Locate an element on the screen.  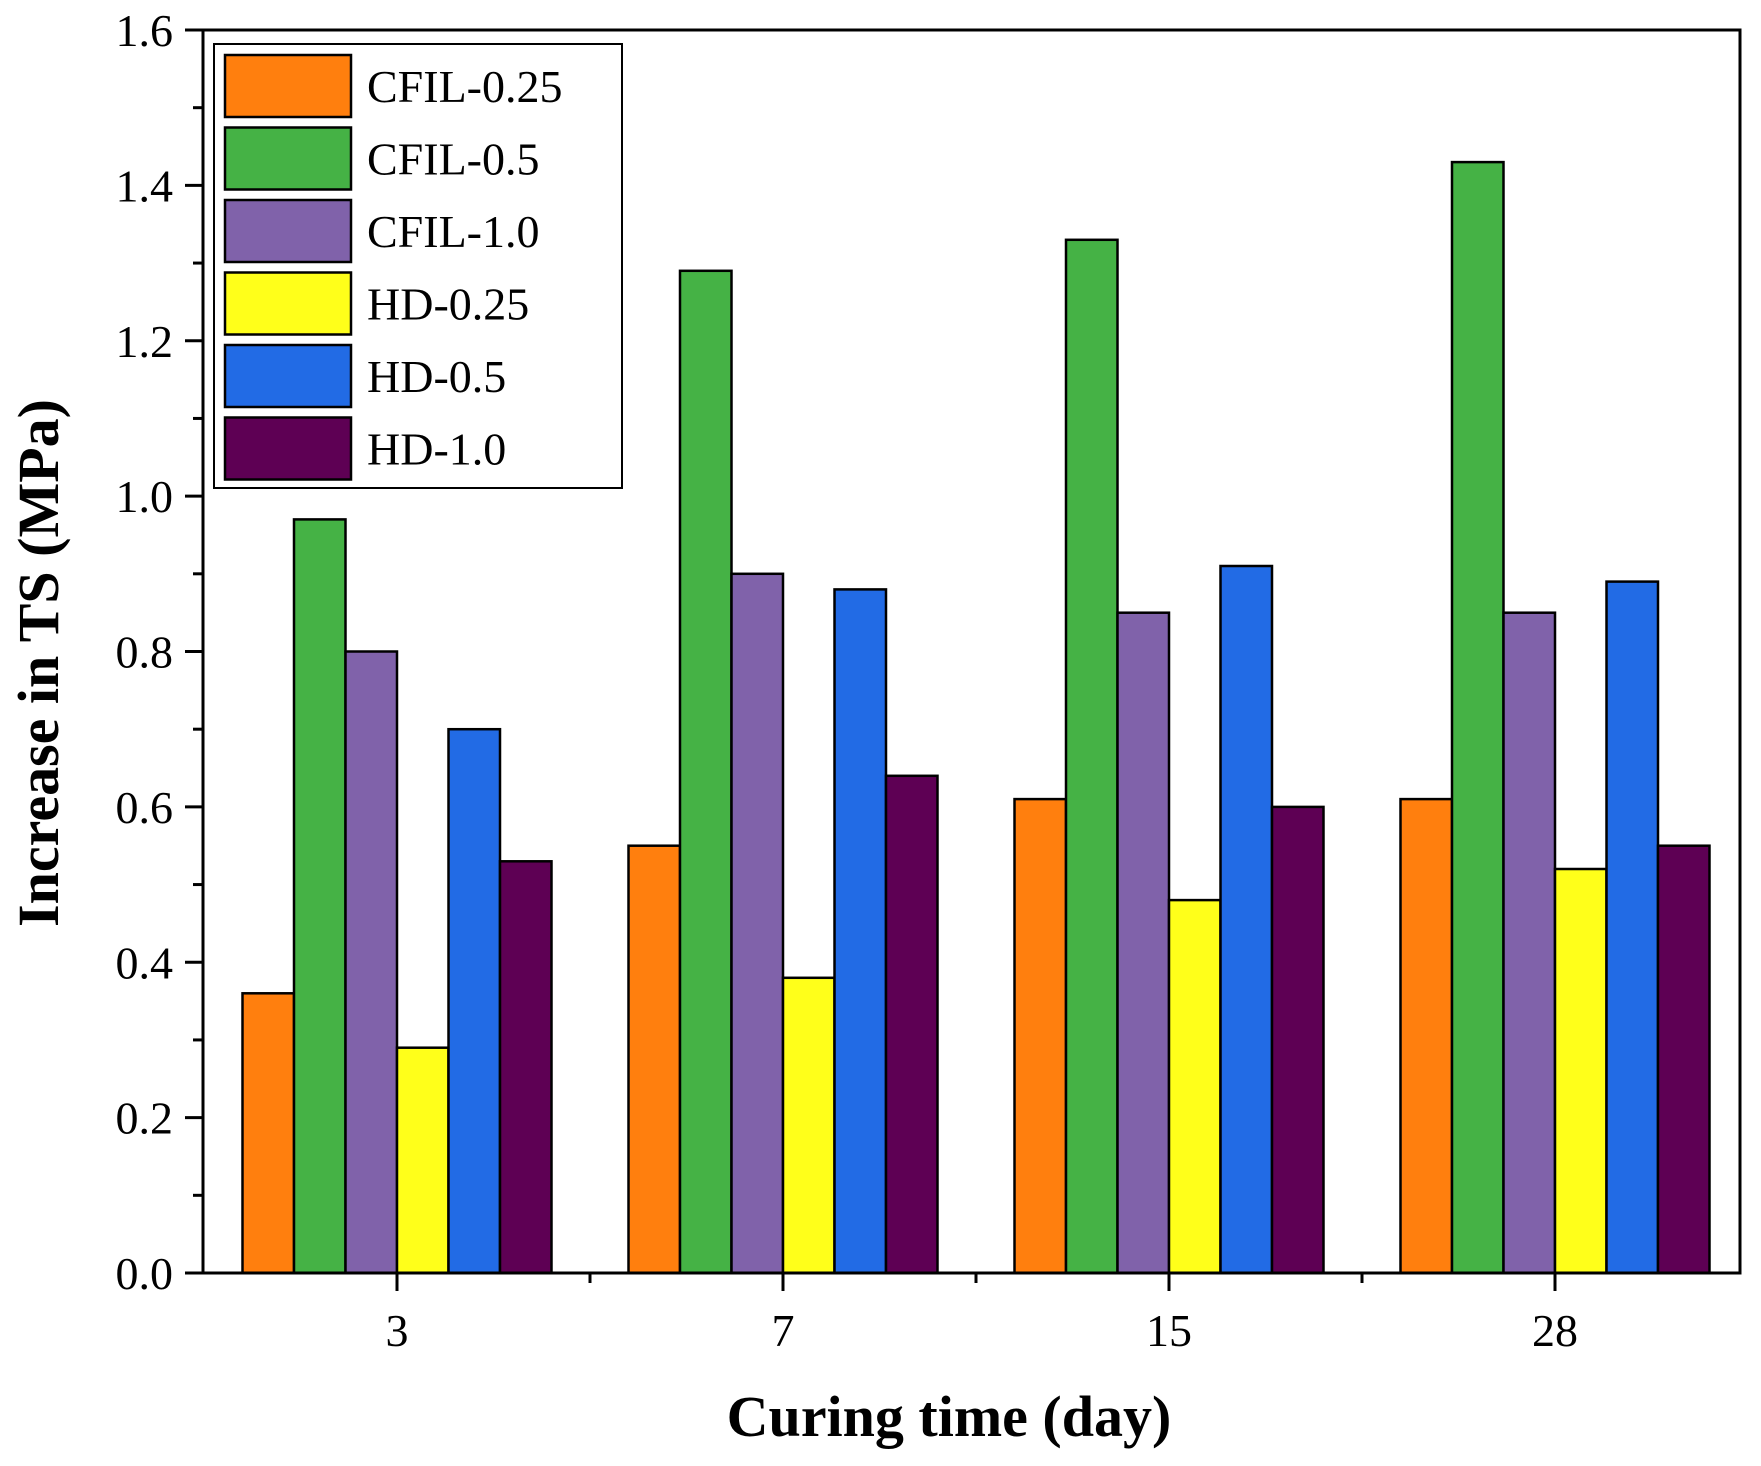
bar-hd-0.25-7 is located at coordinates (808, 1125).